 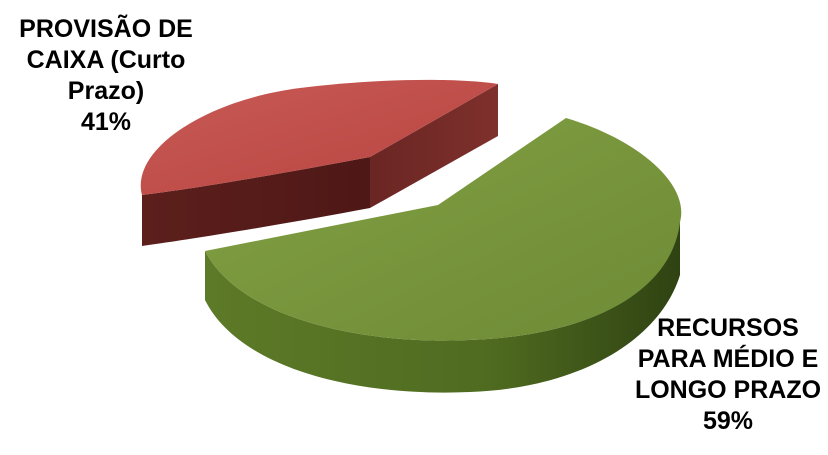 What do you see at coordinates (106, 122) in the screenshot?
I see `slice-label-provisao-percent: 41%` at bounding box center [106, 122].